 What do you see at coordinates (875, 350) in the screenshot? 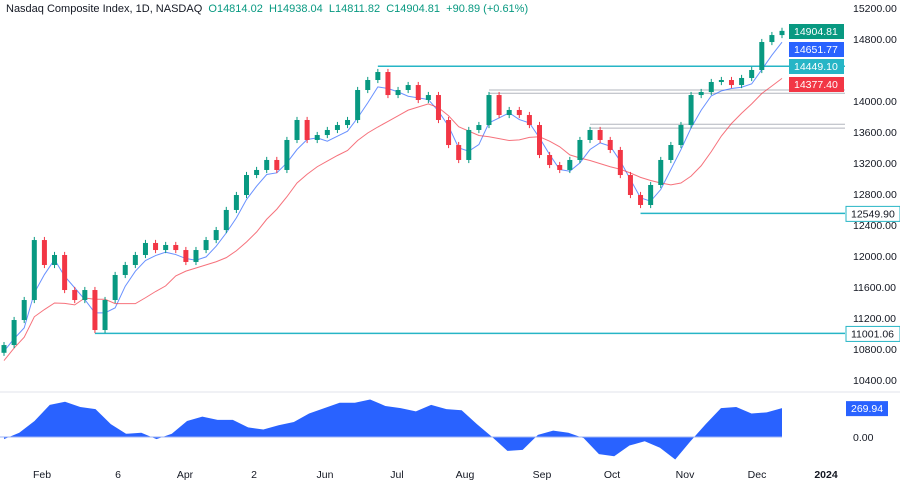
I see `y-tick-label: 10800.00` at bounding box center [875, 350].